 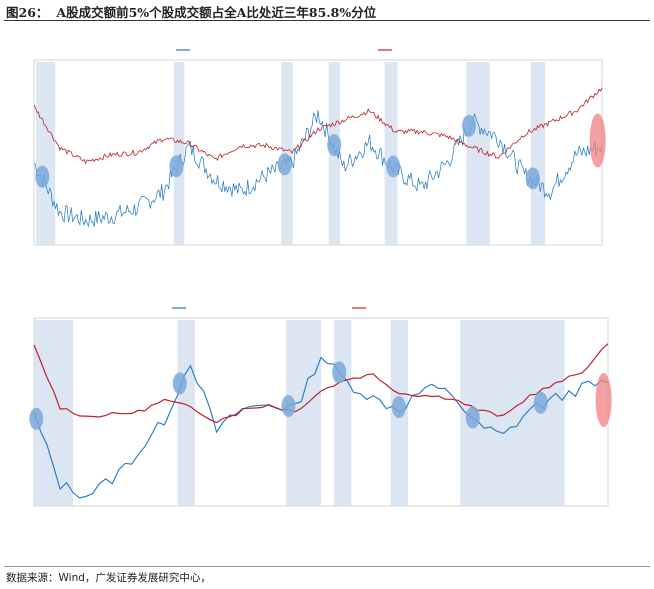 What do you see at coordinates (27, 12) in the screenshot?
I see `figure-number: 图26：` at bounding box center [27, 12].